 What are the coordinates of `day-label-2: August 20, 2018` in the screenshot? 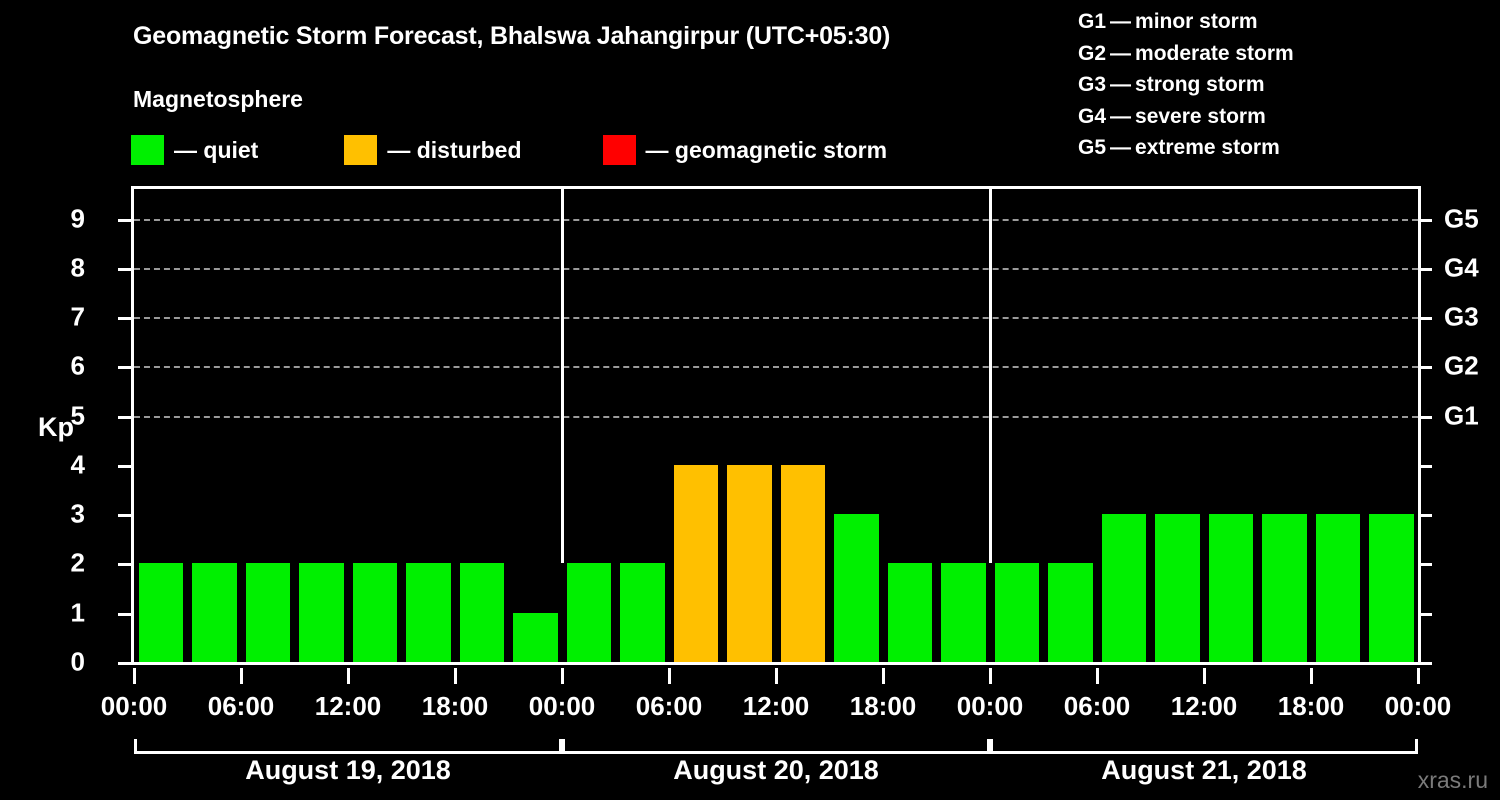 It's located at (776, 770).